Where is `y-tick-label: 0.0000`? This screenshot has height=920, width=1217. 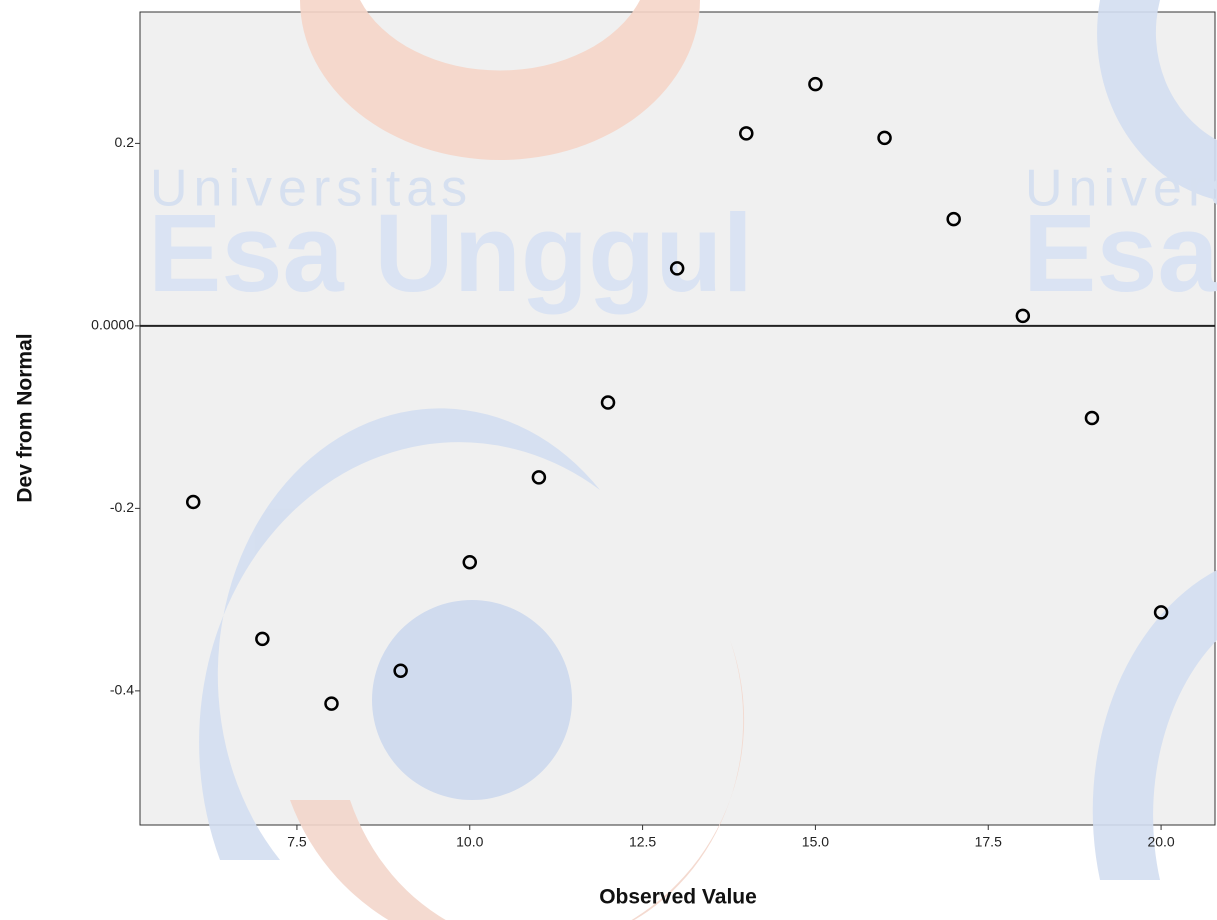
y-tick-label: 0.0000 is located at coordinates (112, 325).